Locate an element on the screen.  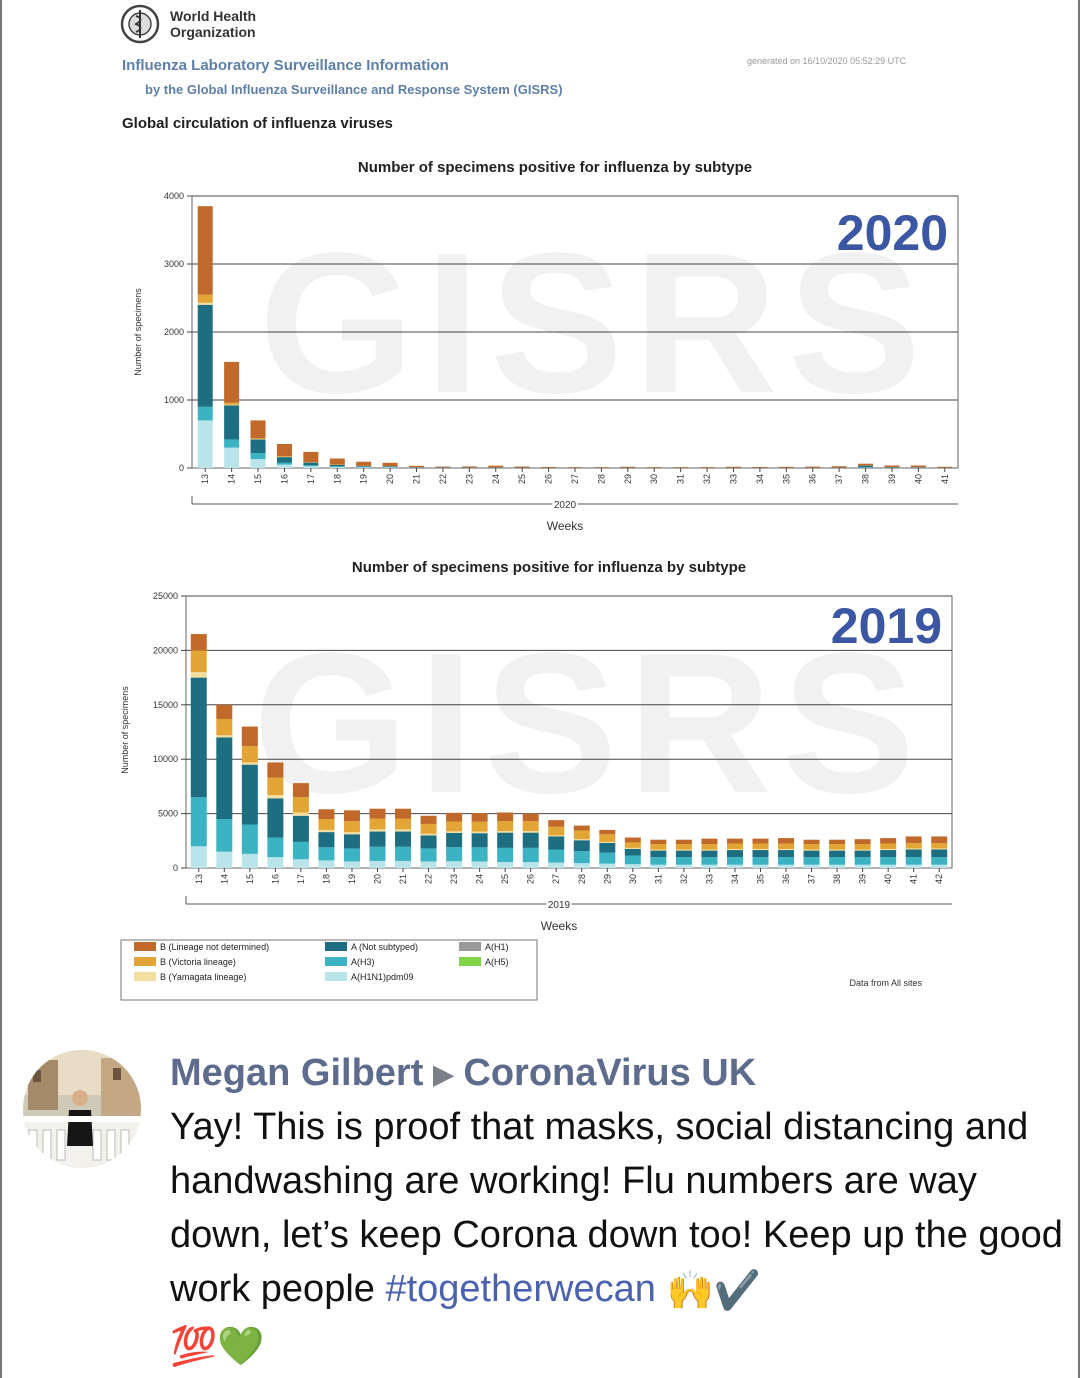
y-tick-label: 5000 is located at coordinates (168, 814).